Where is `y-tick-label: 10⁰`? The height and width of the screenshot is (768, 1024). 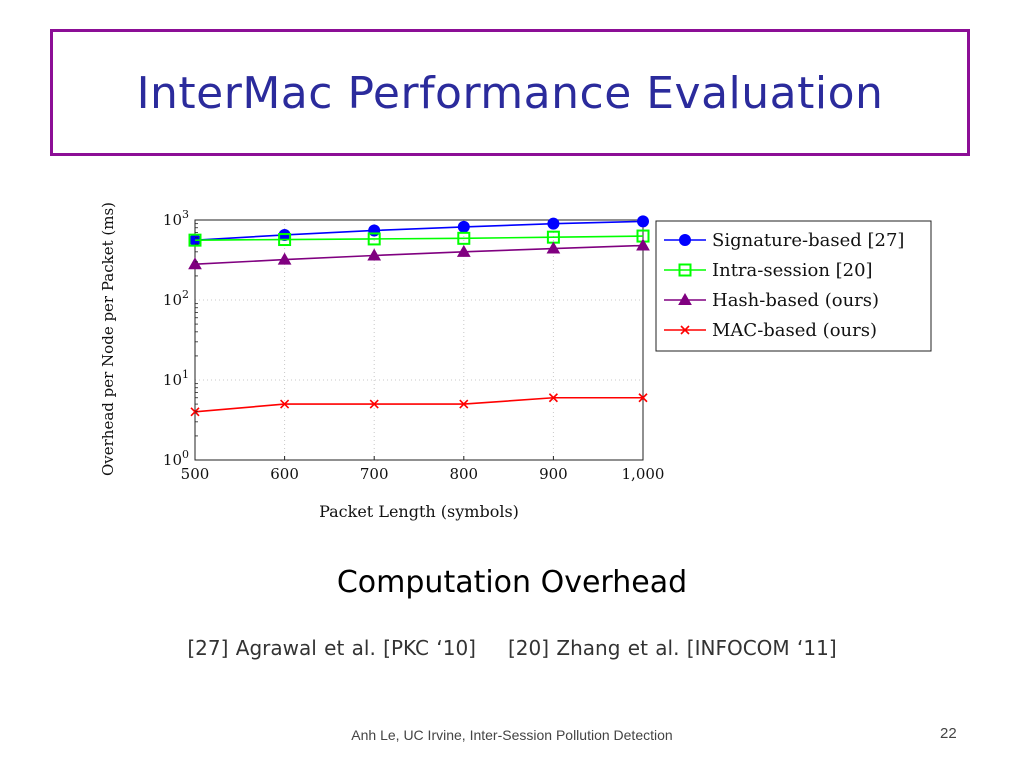
y-tick-label: 10⁰ is located at coordinates (176, 458).